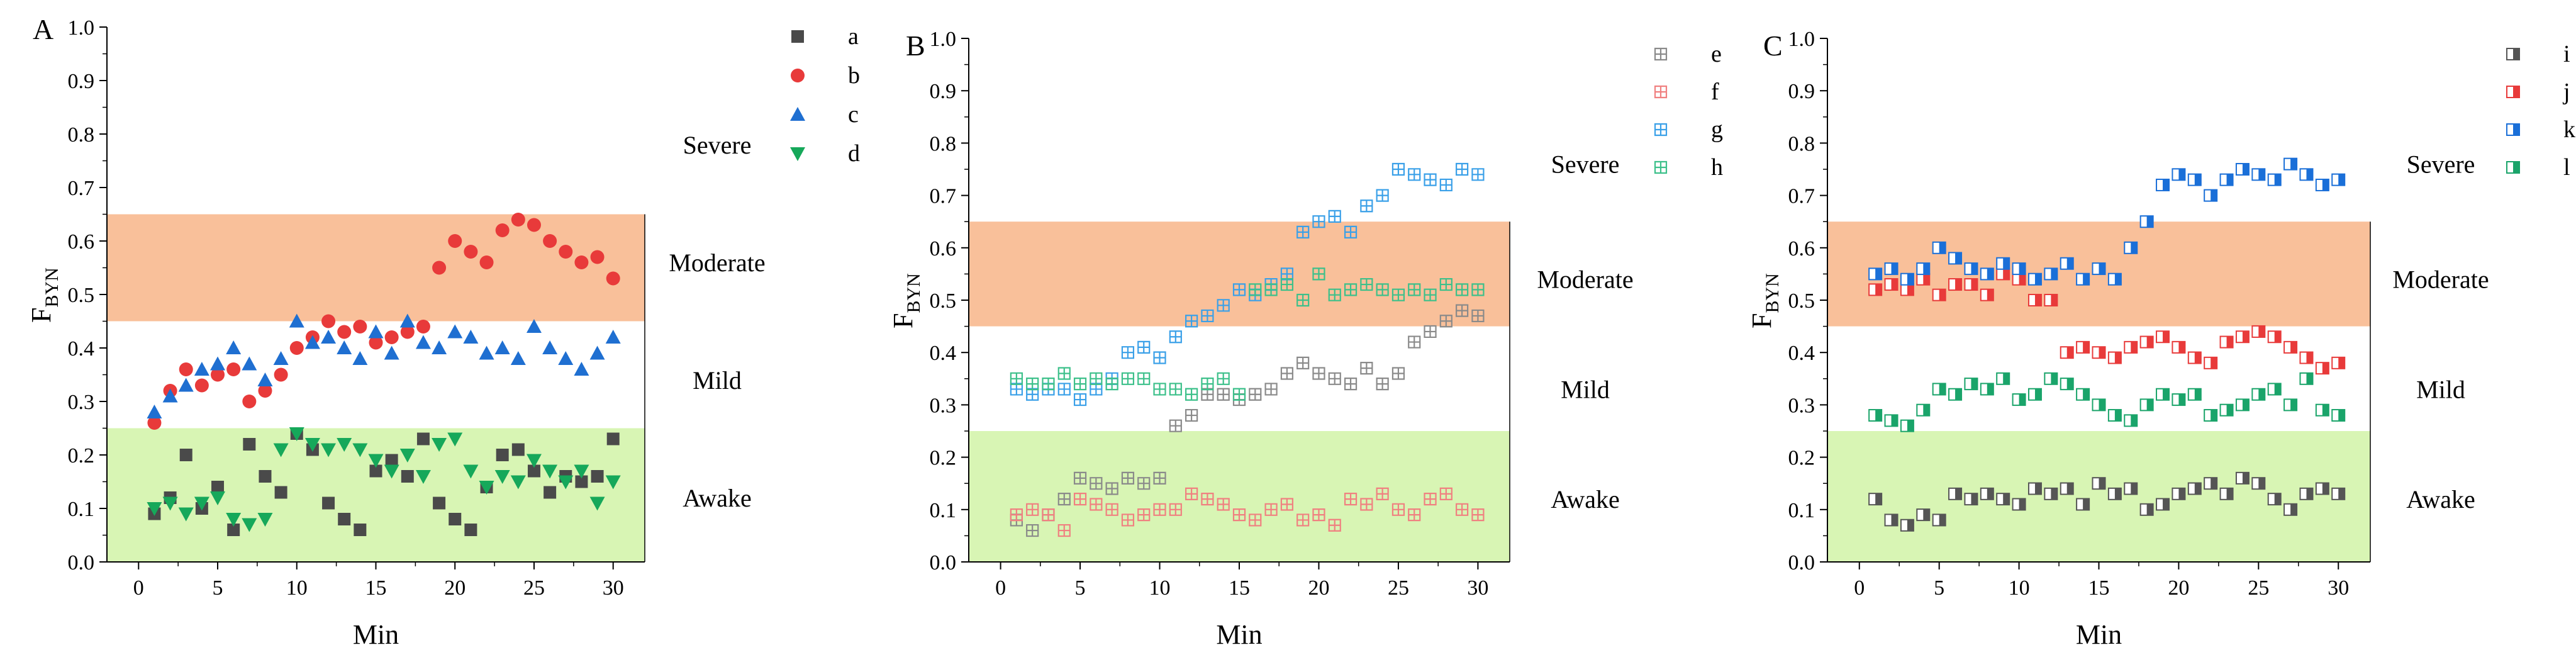  Describe the element at coordinates (2441, 164) in the screenshot. I see `band-label: Severe` at that location.